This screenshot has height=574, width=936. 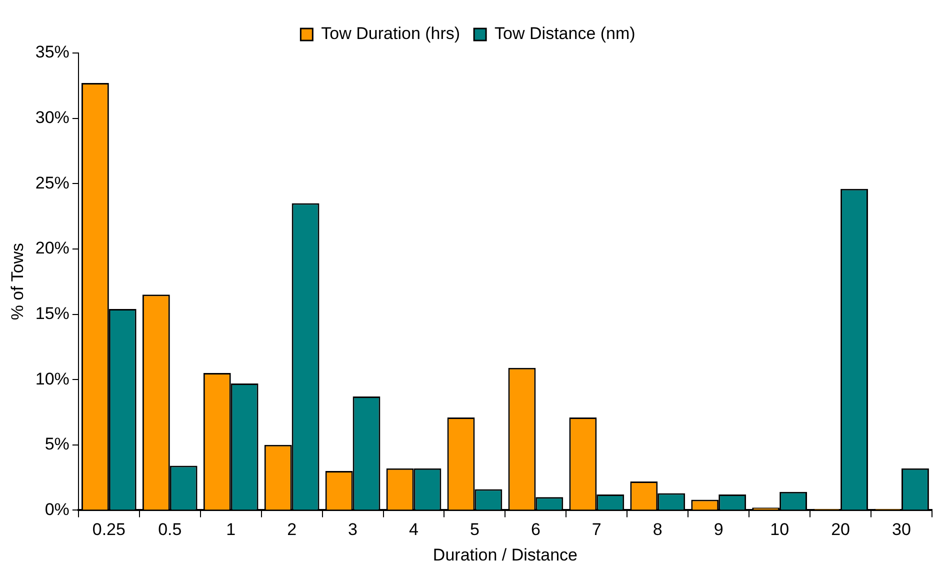 What do you see at coordinates (413, 530) in the screenshot?
I see `x-tick-label: 4` at bounding box center [413, 530].